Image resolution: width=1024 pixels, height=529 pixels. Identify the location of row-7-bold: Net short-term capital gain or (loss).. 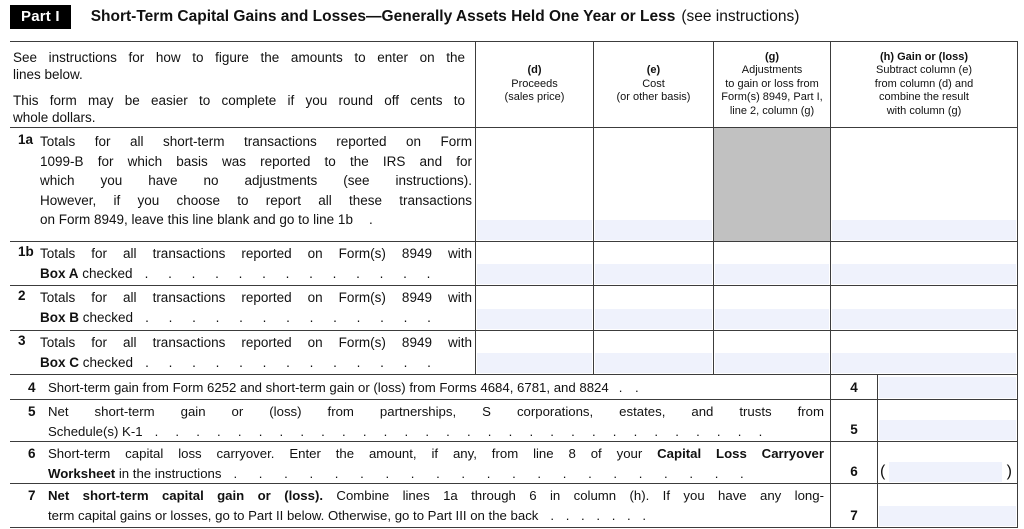
(186, 495).